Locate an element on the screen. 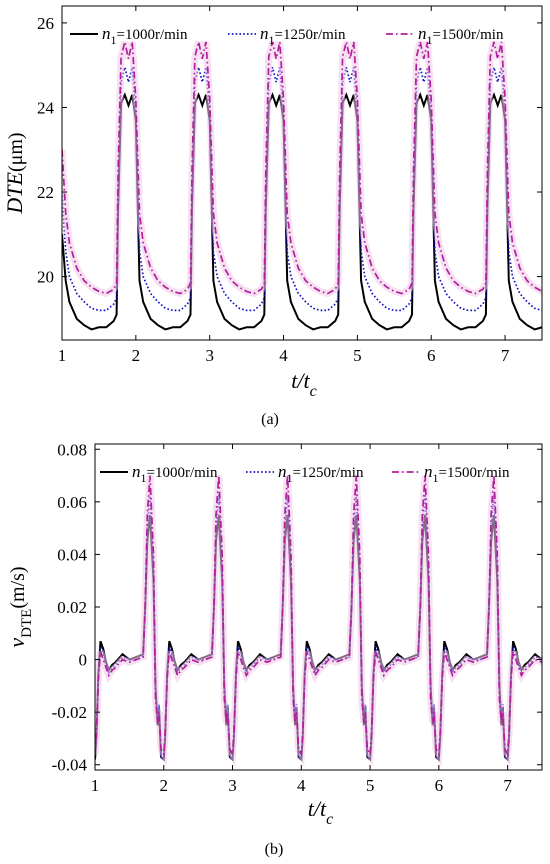  y-tick-label: 20 is located at coordinates (45, 277).